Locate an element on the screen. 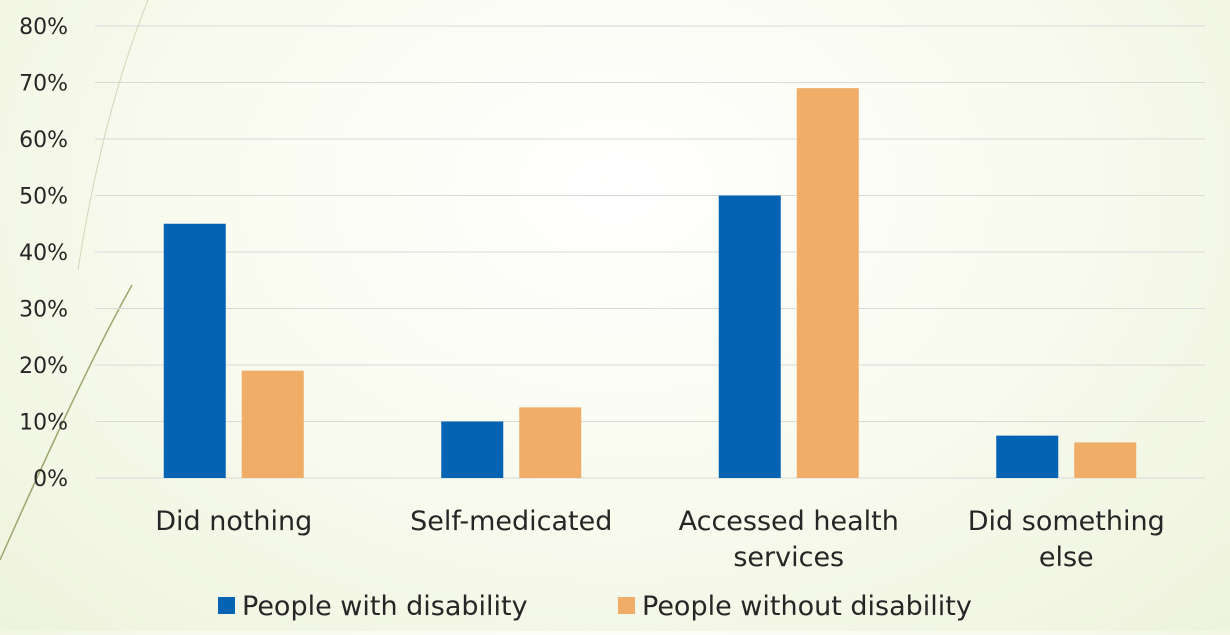 The width and height of the screenshot is (1230, 635). x-category-label: Accessed health services is located at coordinates (789, 539).